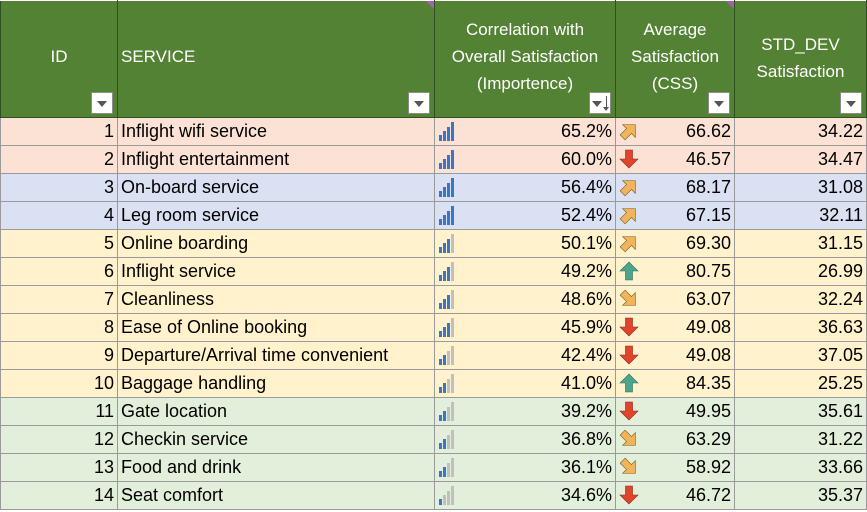  I want to click on header-average-line3: (CSS), so click(675, 83).